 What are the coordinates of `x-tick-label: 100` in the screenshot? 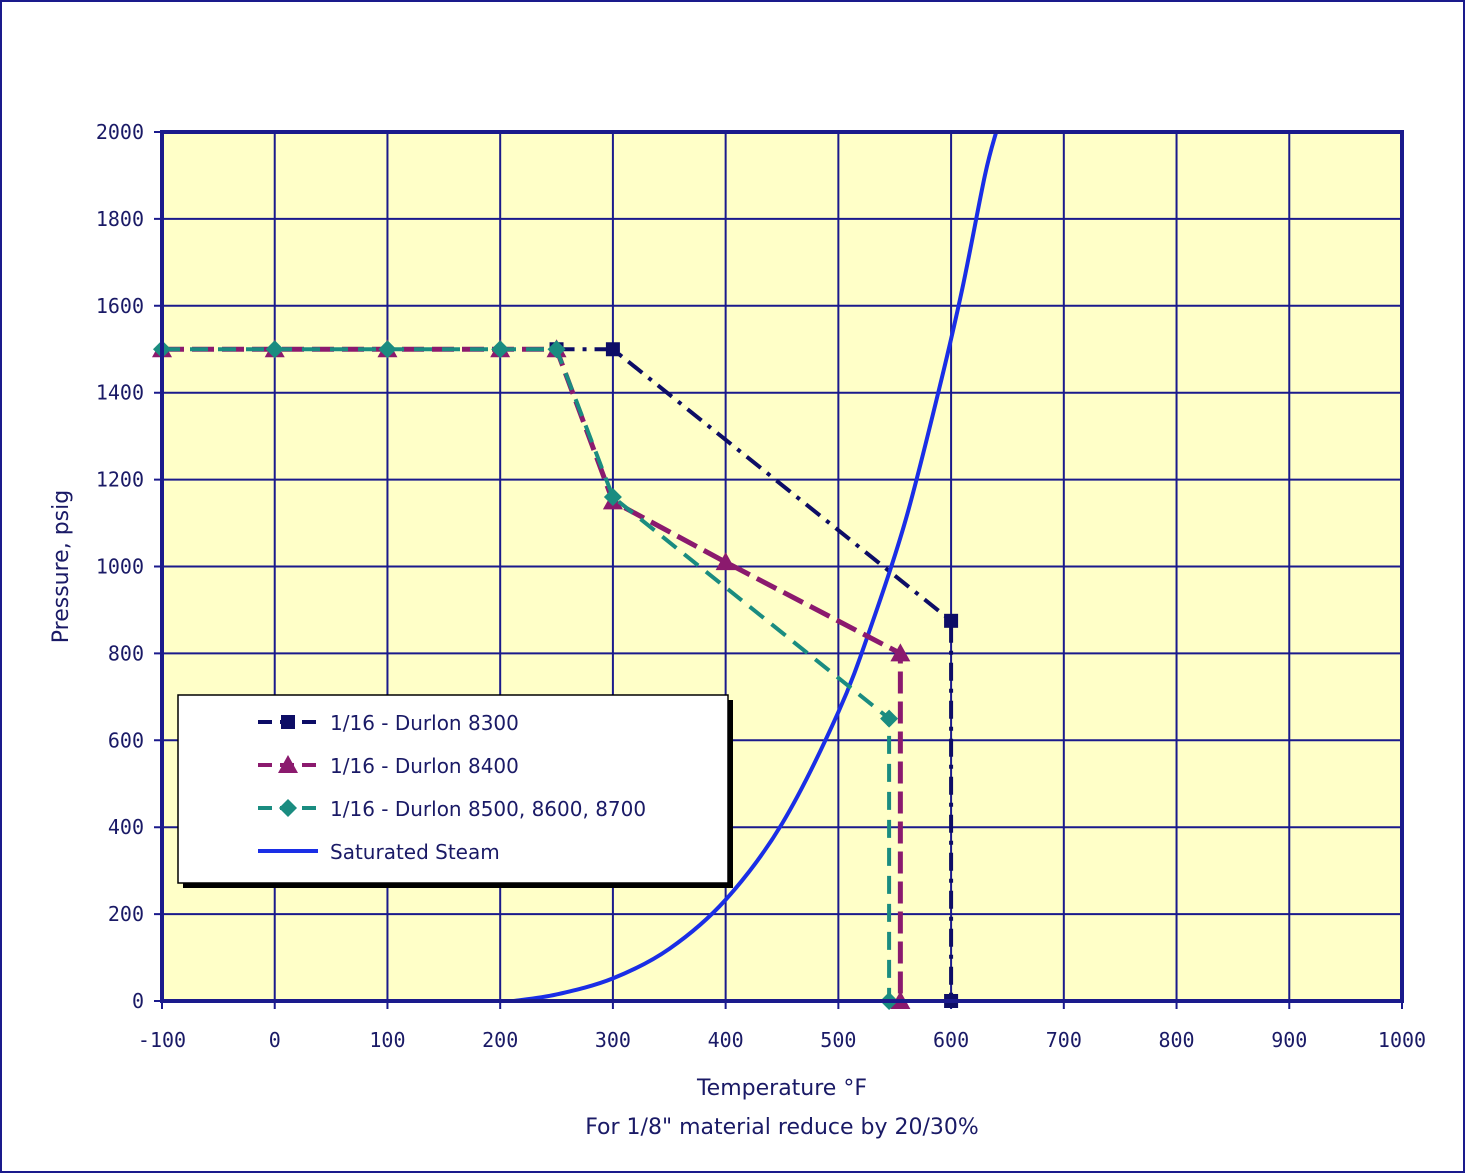 It's located at (387, 1040).